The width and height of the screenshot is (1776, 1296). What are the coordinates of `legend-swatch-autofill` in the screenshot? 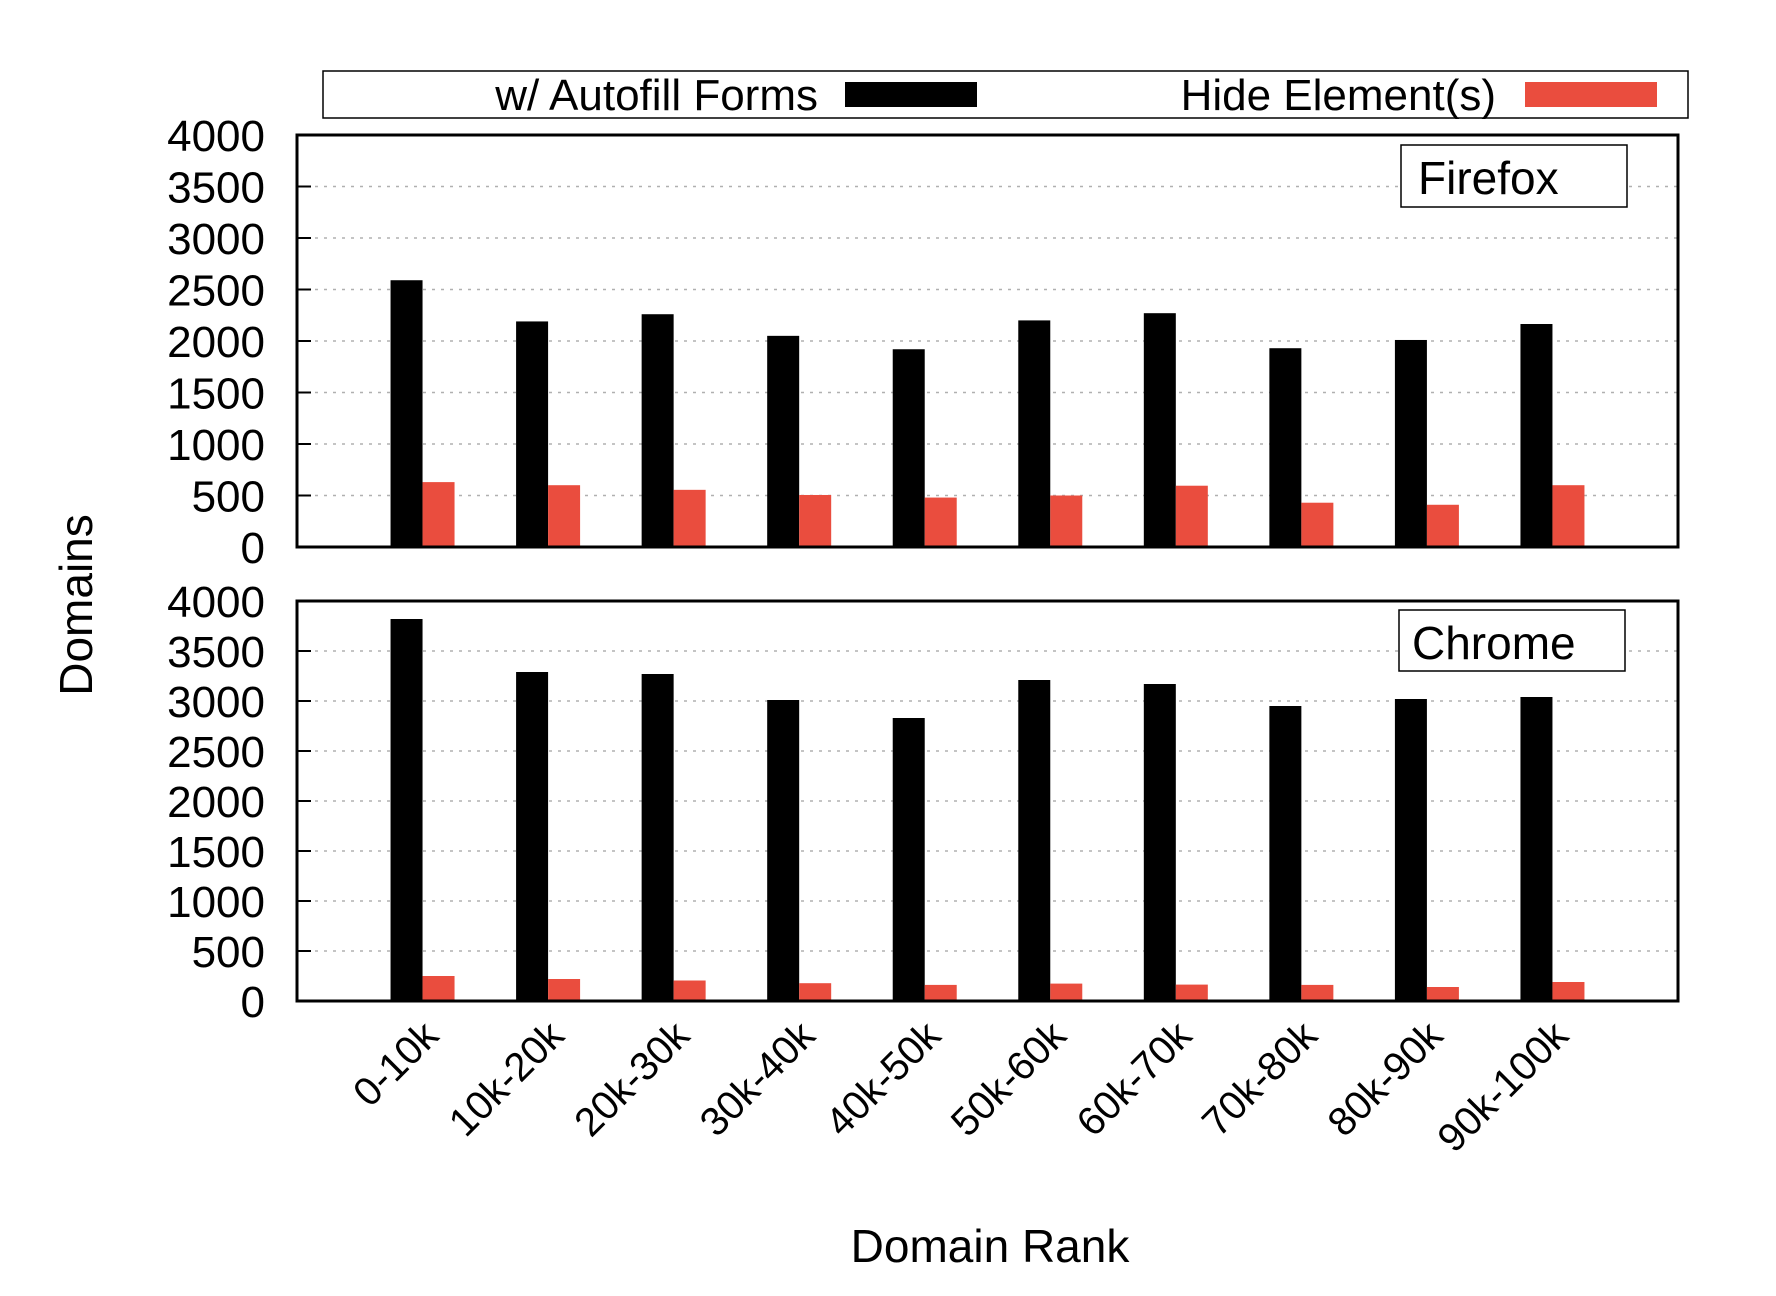 It's located at (911, 94).